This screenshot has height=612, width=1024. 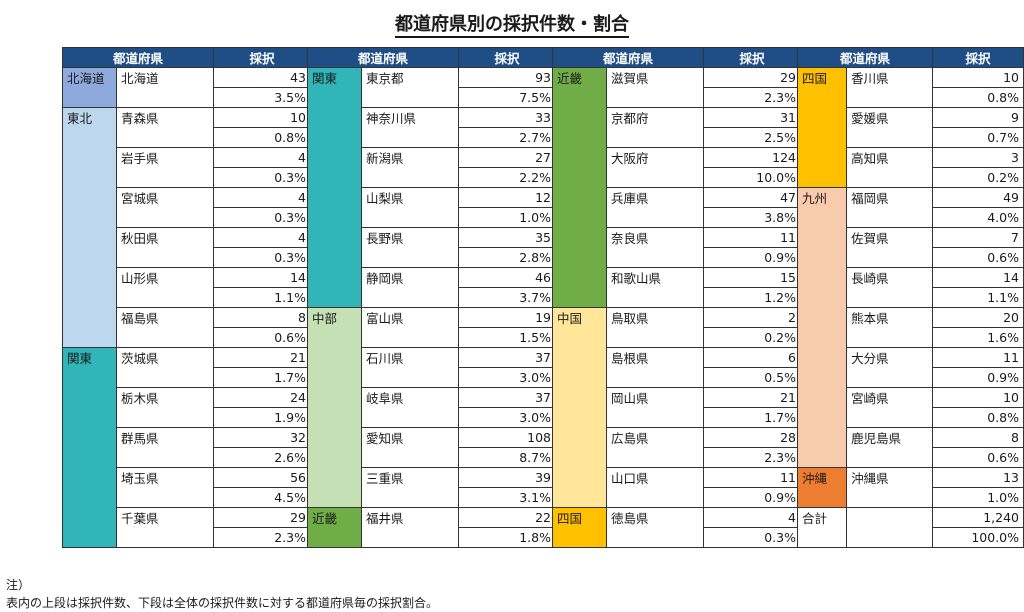 I want to click on count-value: 108, so click(x=507, y=437).